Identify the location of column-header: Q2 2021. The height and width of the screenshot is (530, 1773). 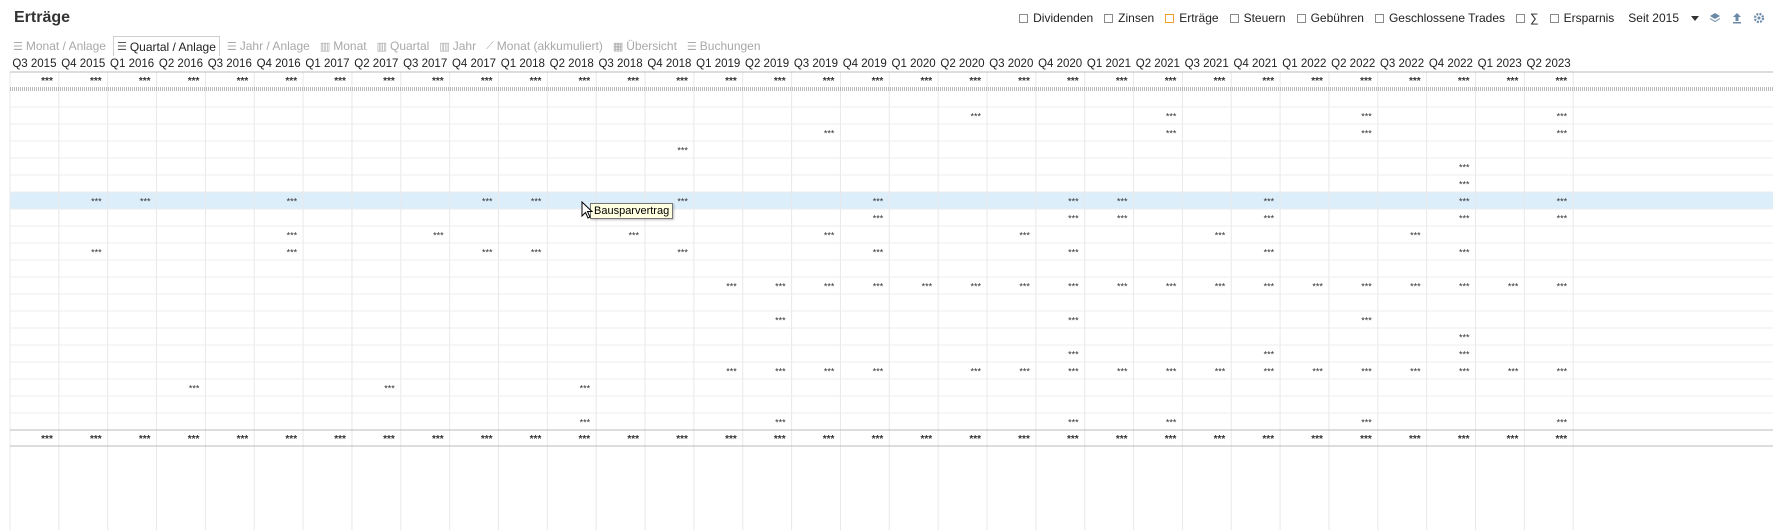
(1157, 64).